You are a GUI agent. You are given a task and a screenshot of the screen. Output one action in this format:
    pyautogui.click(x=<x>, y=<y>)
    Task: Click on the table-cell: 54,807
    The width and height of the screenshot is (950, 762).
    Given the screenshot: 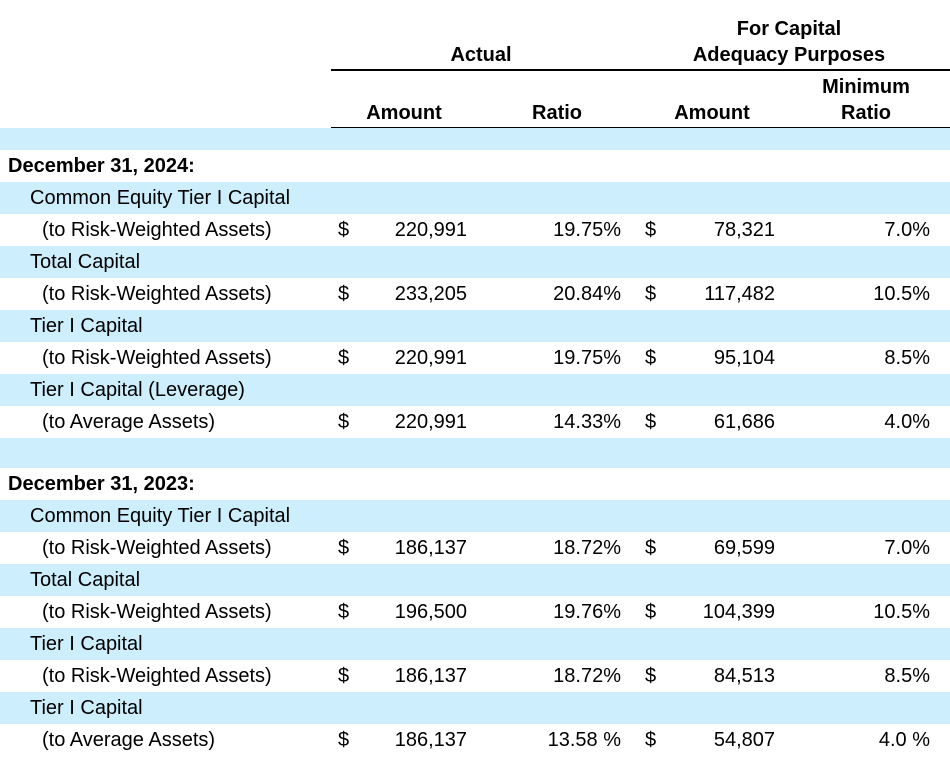 What is the action you would take?
    pyautogui.click(x=744, y=740)
    